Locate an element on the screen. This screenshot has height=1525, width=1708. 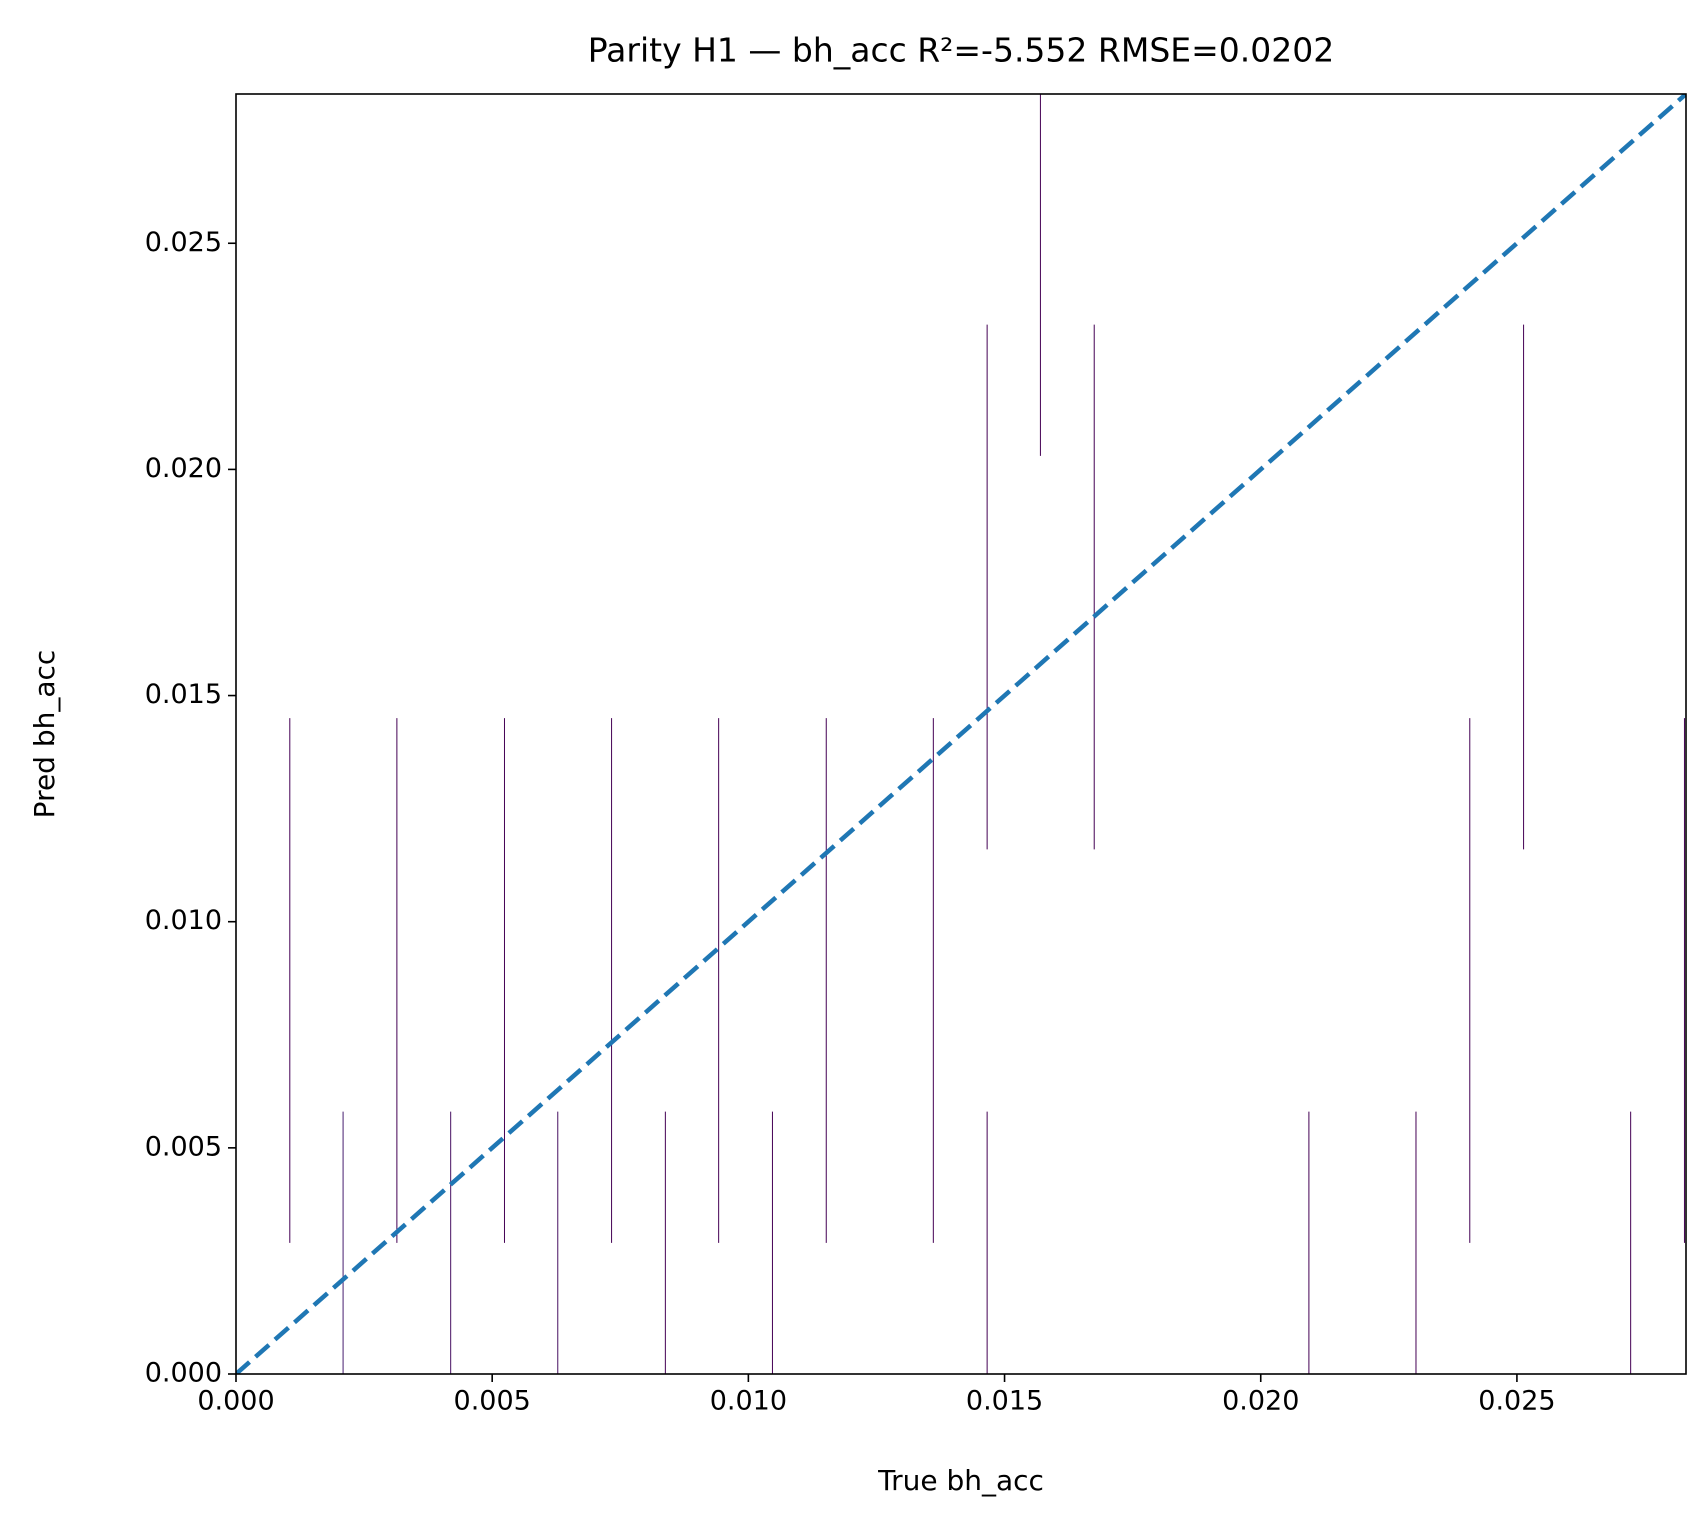
y-tick-label: 0.025 is located at coordinates (183, 242).